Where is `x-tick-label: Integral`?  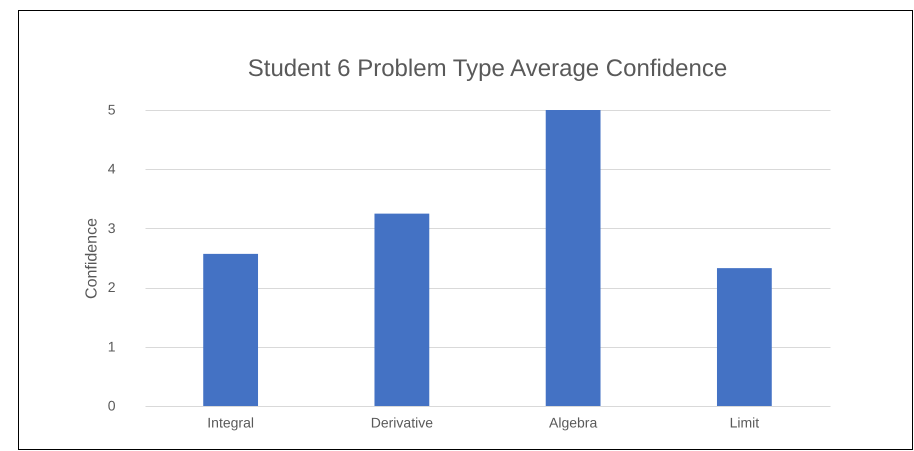 x-tick-label: Integral is located at coordinates (230, 422).